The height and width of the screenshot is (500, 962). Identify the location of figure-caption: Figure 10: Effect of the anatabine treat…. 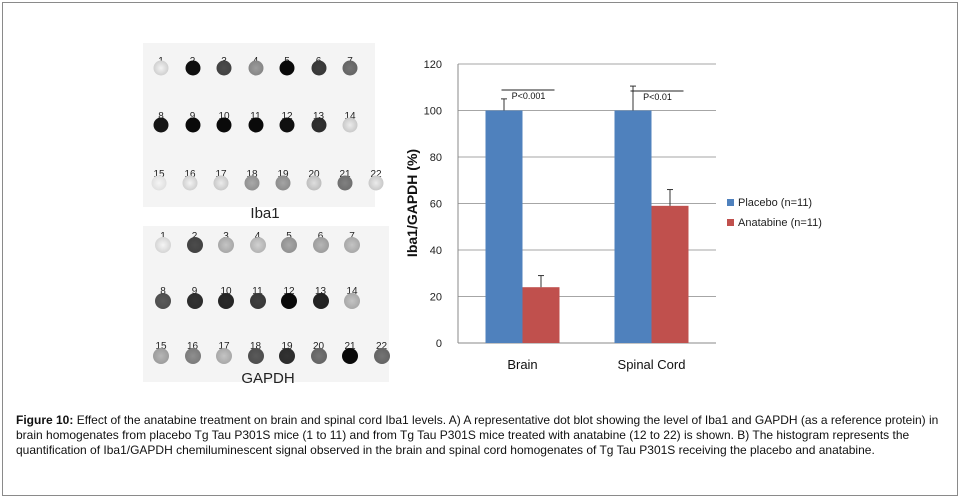
(484, 435).